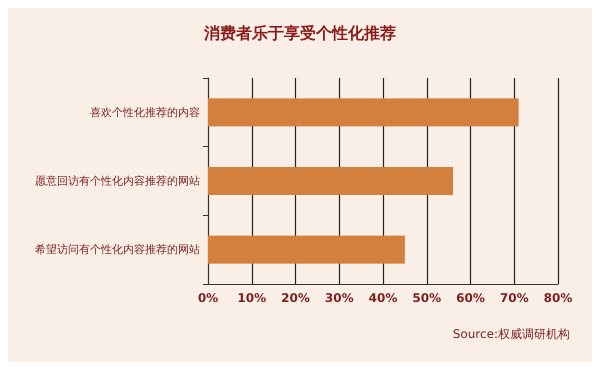 The width and height of the screenshot is (600, 370). What do you see at coordinates (208, 298) in the screenshot?
I see `x-tick-label: 0%` at bounding box center [208, 298].